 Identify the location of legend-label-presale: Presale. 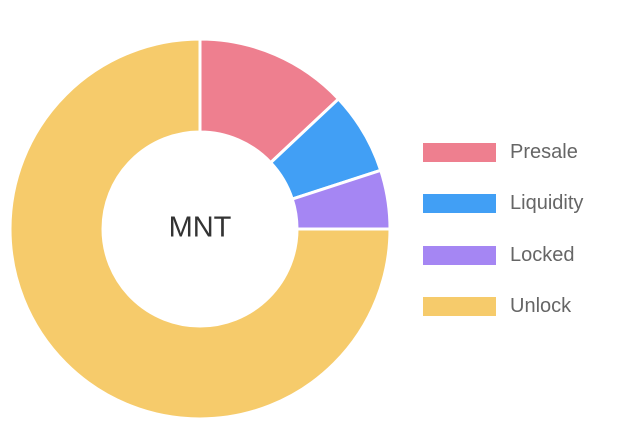
(544, 151).